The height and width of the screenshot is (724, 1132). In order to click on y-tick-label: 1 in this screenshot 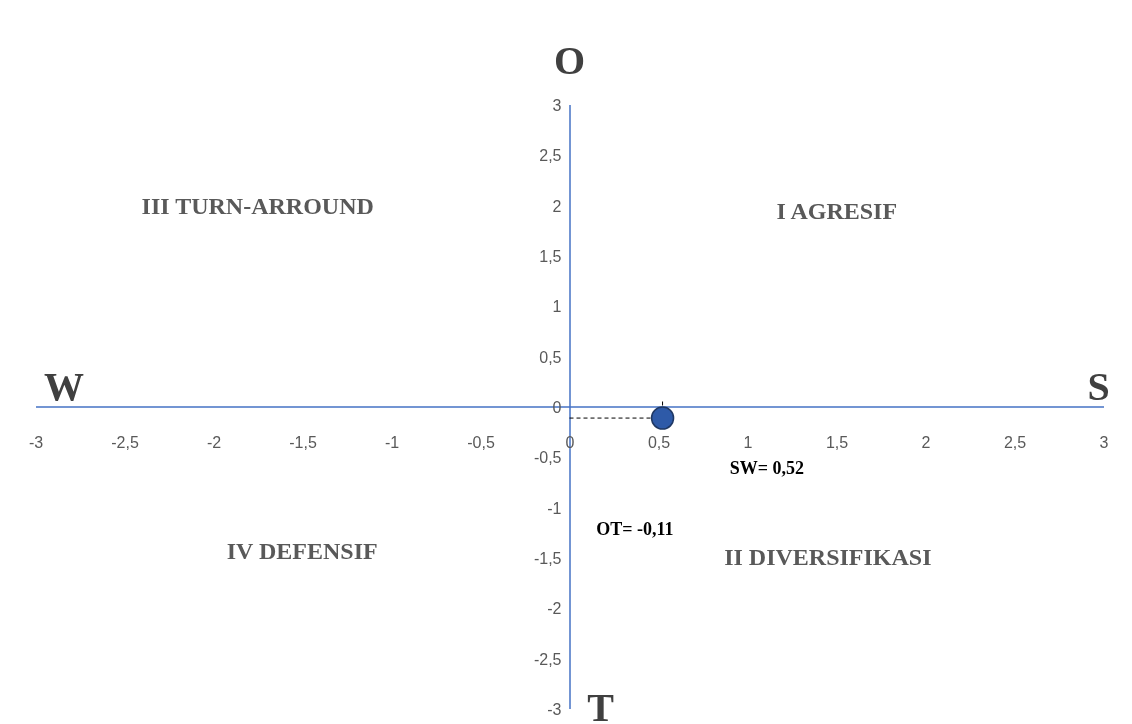, I will do `click(557, 307)`.